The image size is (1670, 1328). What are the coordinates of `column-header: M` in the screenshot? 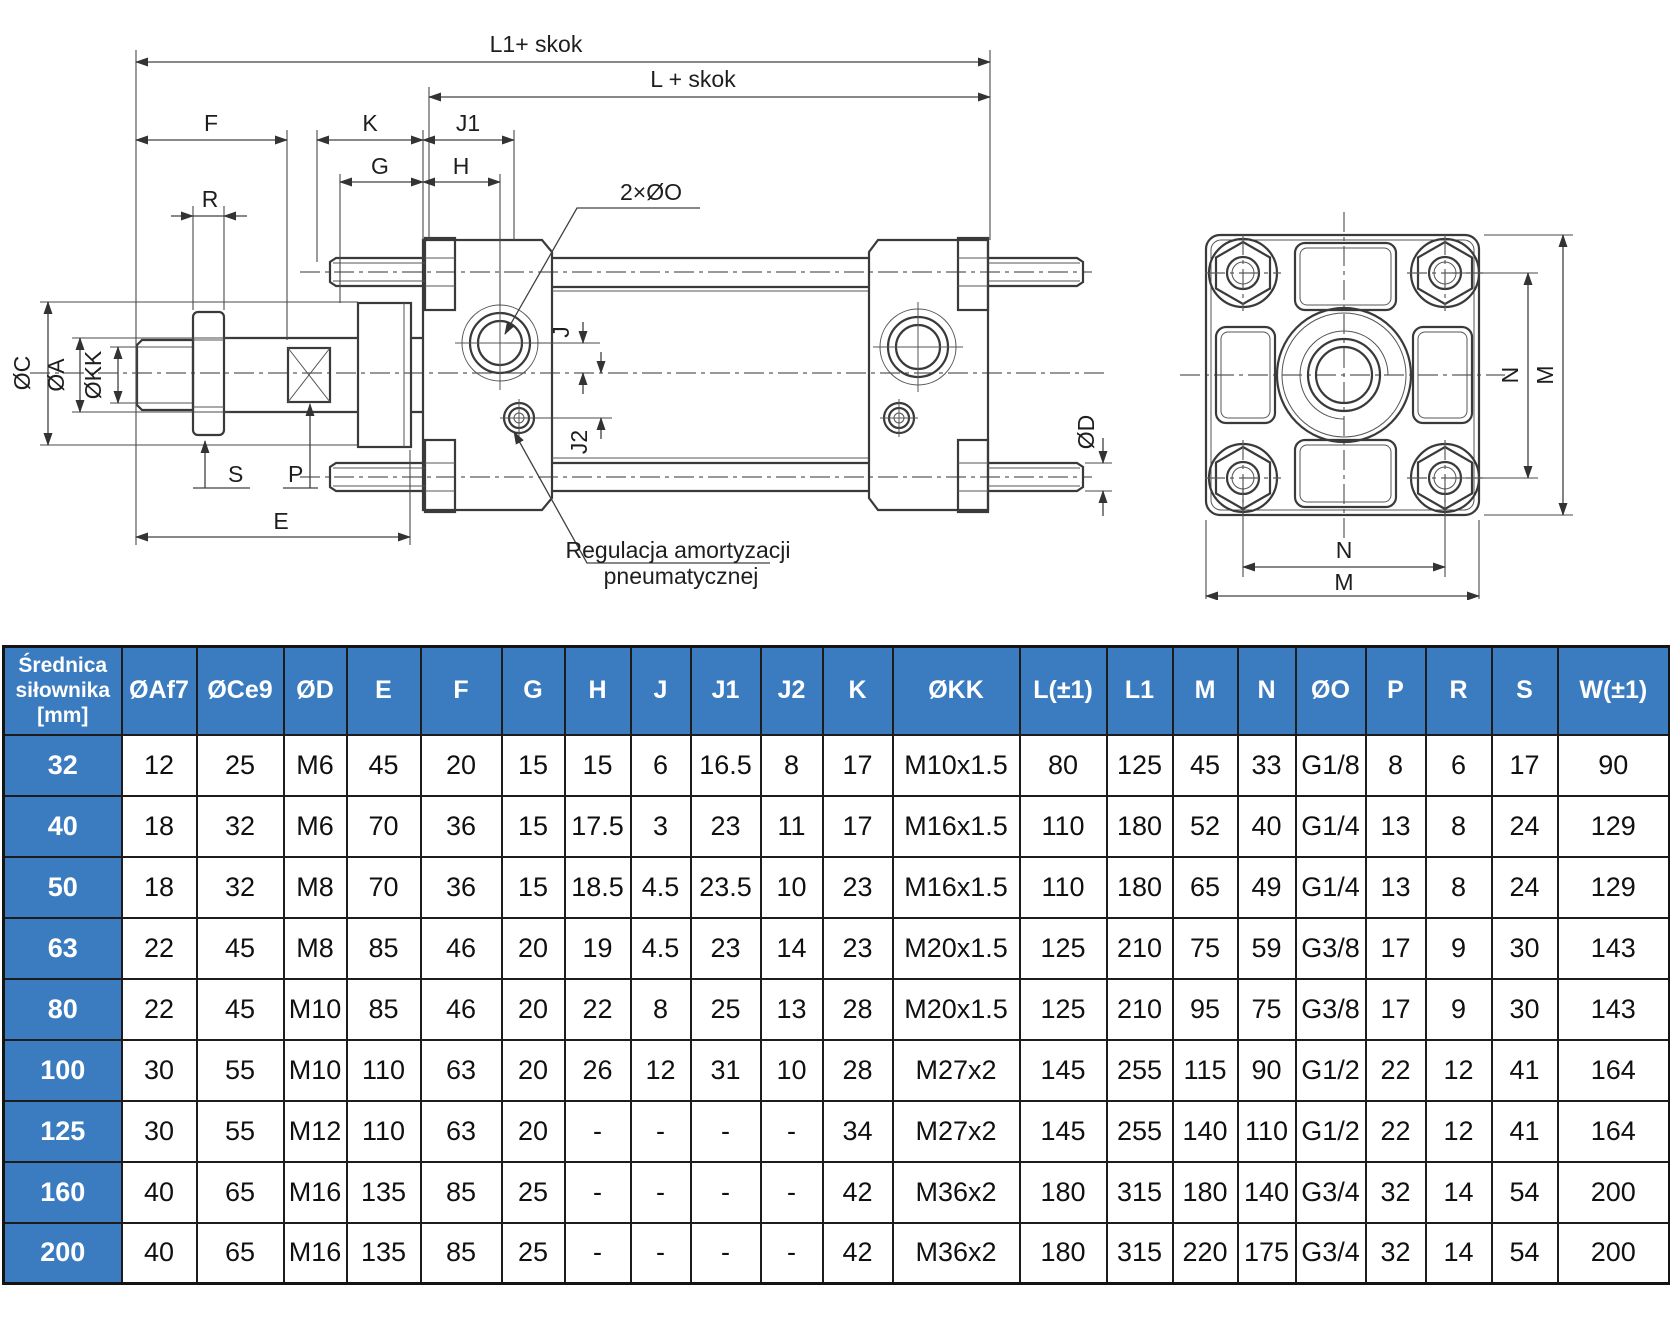 It's located at (1205, 690).